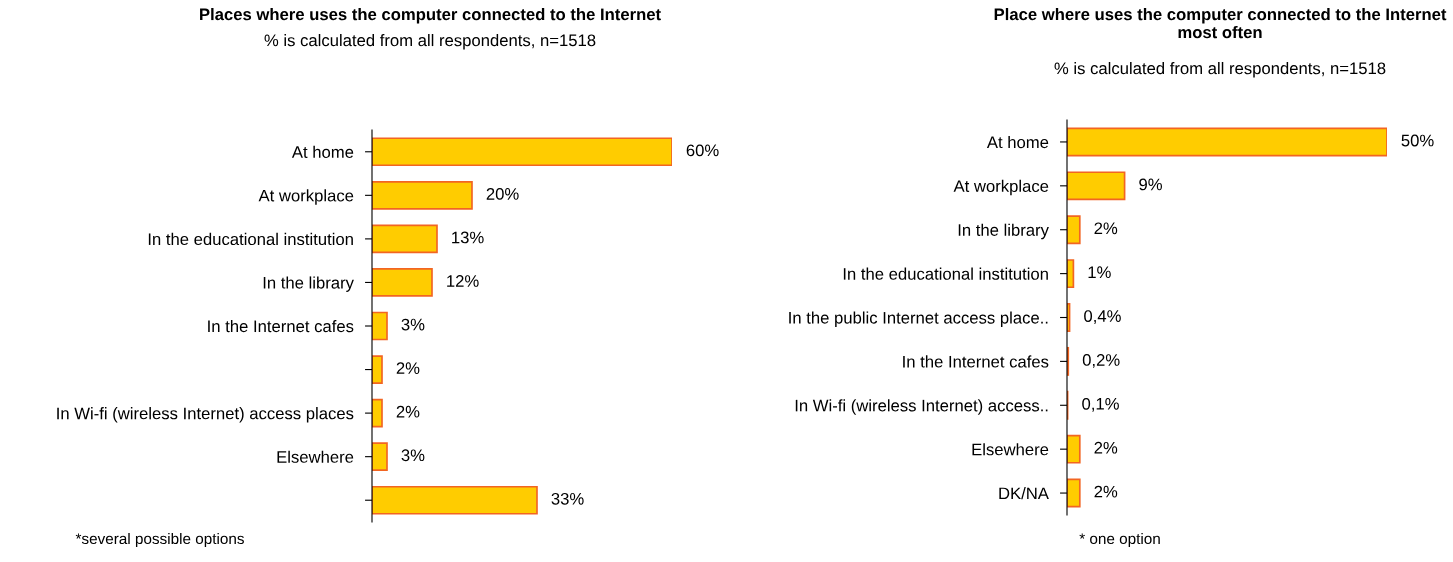  Describe the element at coordinates (1024, 493) in the screenshot. I see `y-tick-label: DK/NA` at that location.